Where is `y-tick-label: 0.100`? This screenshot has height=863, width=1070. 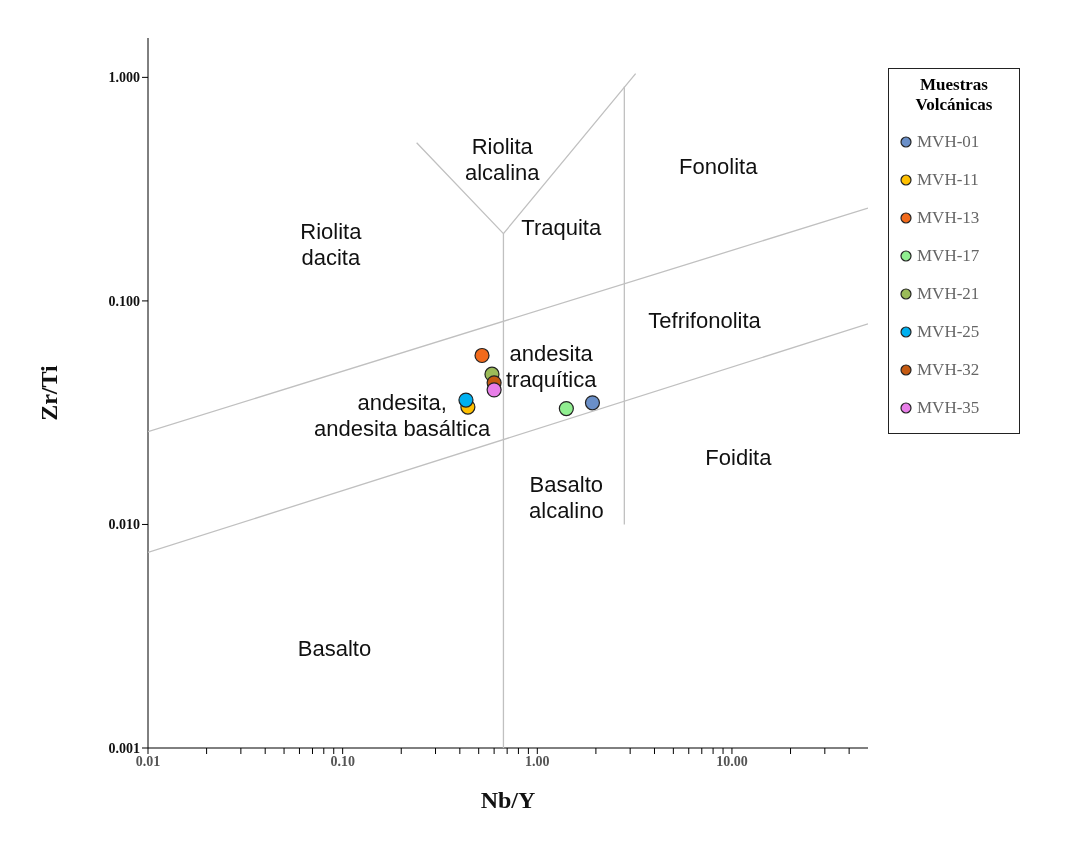
y-tick-label: 0.100 is located at coordinates (124, 301).